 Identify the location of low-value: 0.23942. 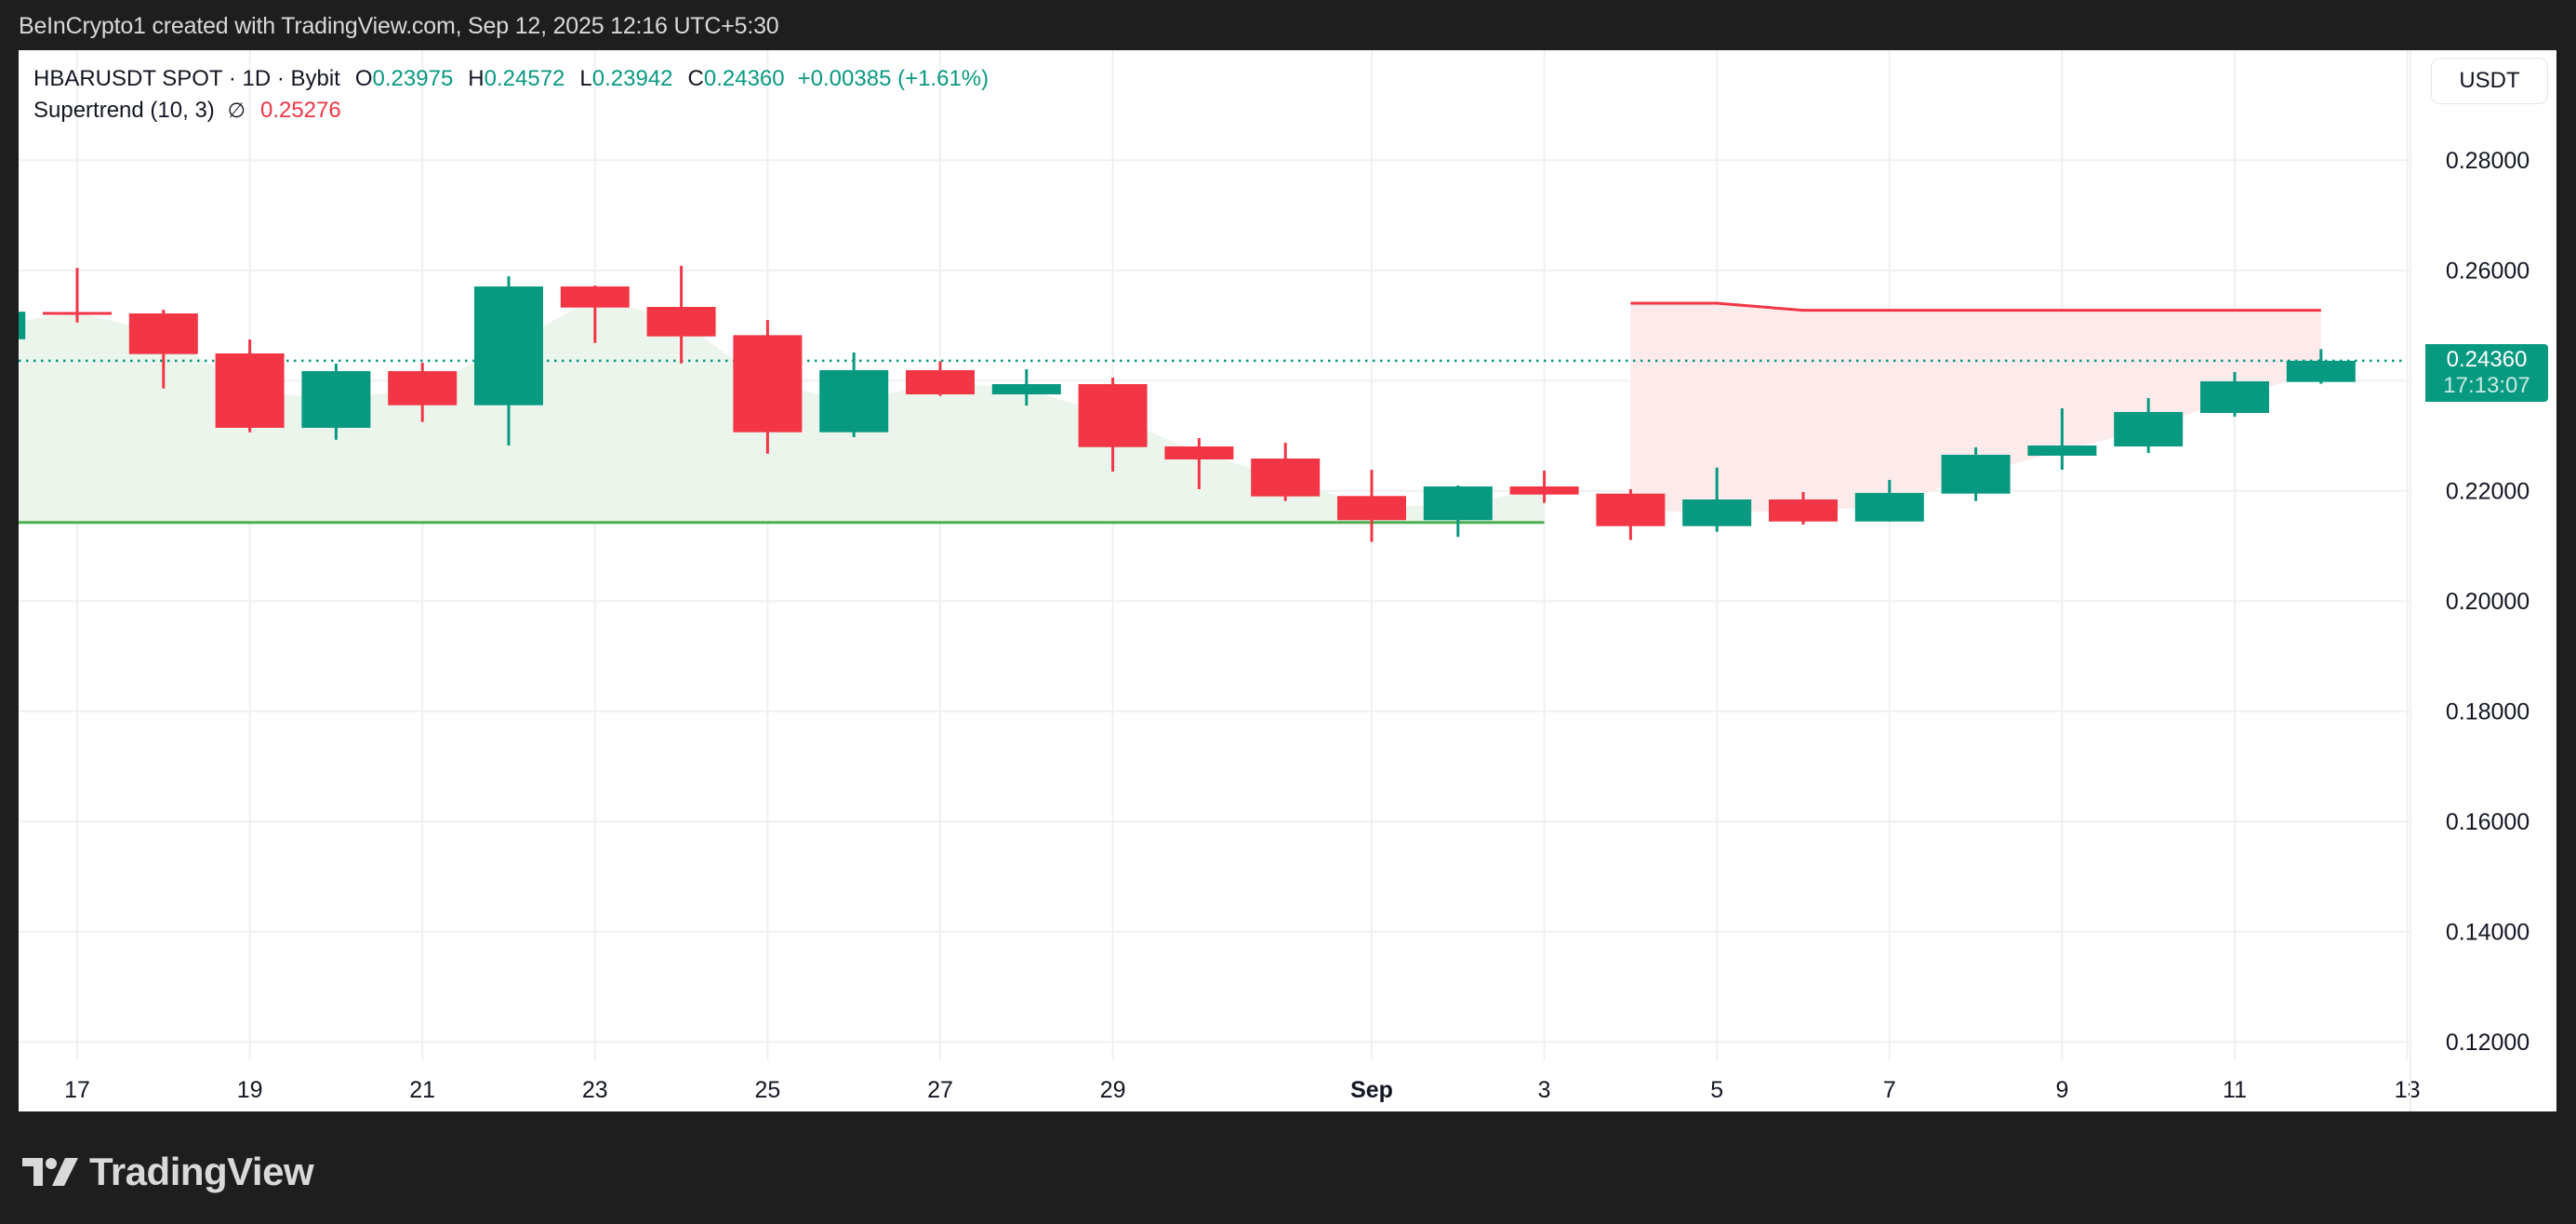
(632, 78).